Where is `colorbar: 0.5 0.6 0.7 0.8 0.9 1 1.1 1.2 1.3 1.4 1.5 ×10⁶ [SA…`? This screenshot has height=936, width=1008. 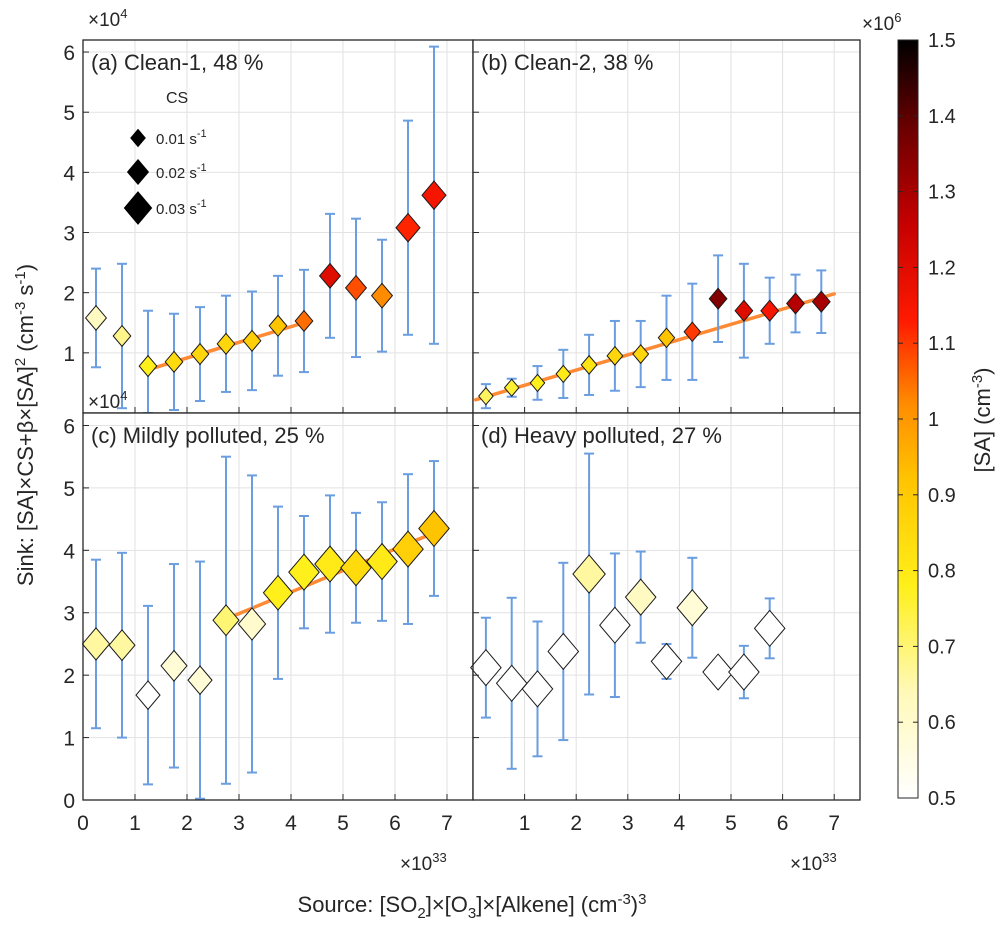
colorbar: 0.5 0.6 0.7 0.8 0.9 1 1.1 1.2 1.3 1.4 1.5 ×10⁶ [SA… is located at coordinates (928, 410).